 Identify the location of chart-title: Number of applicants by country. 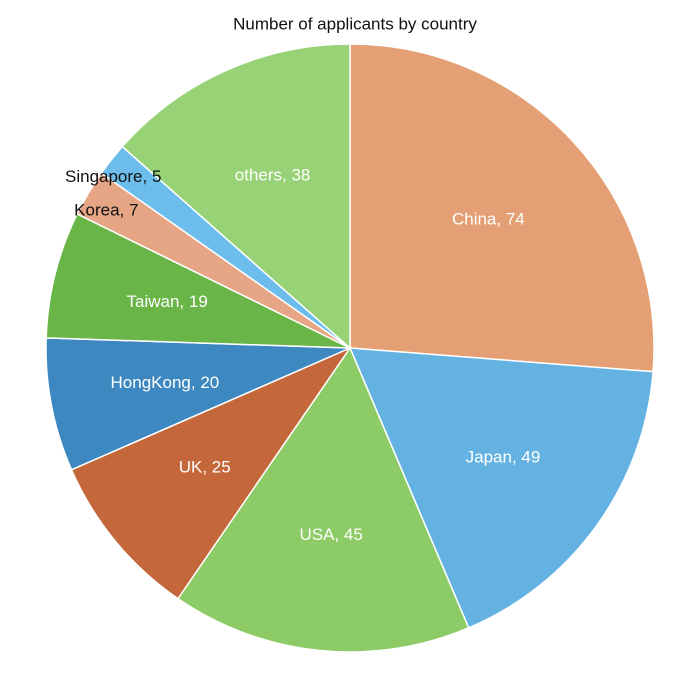
(355, 23).